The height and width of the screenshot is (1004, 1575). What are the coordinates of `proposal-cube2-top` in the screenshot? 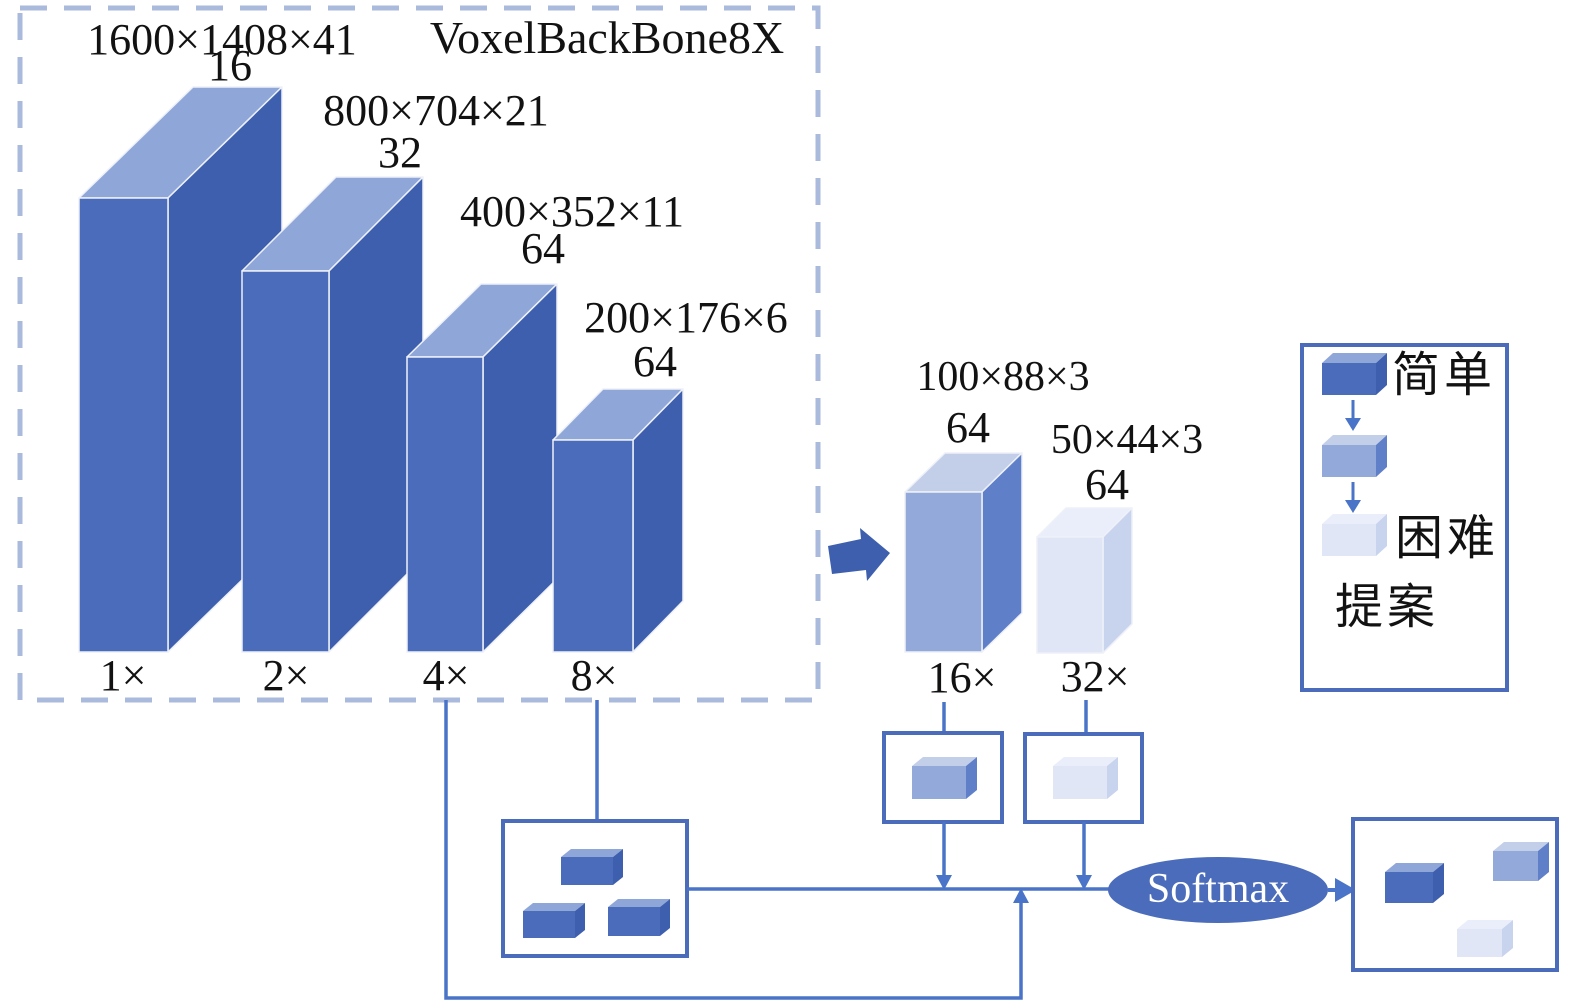 It's located at (554, 907).